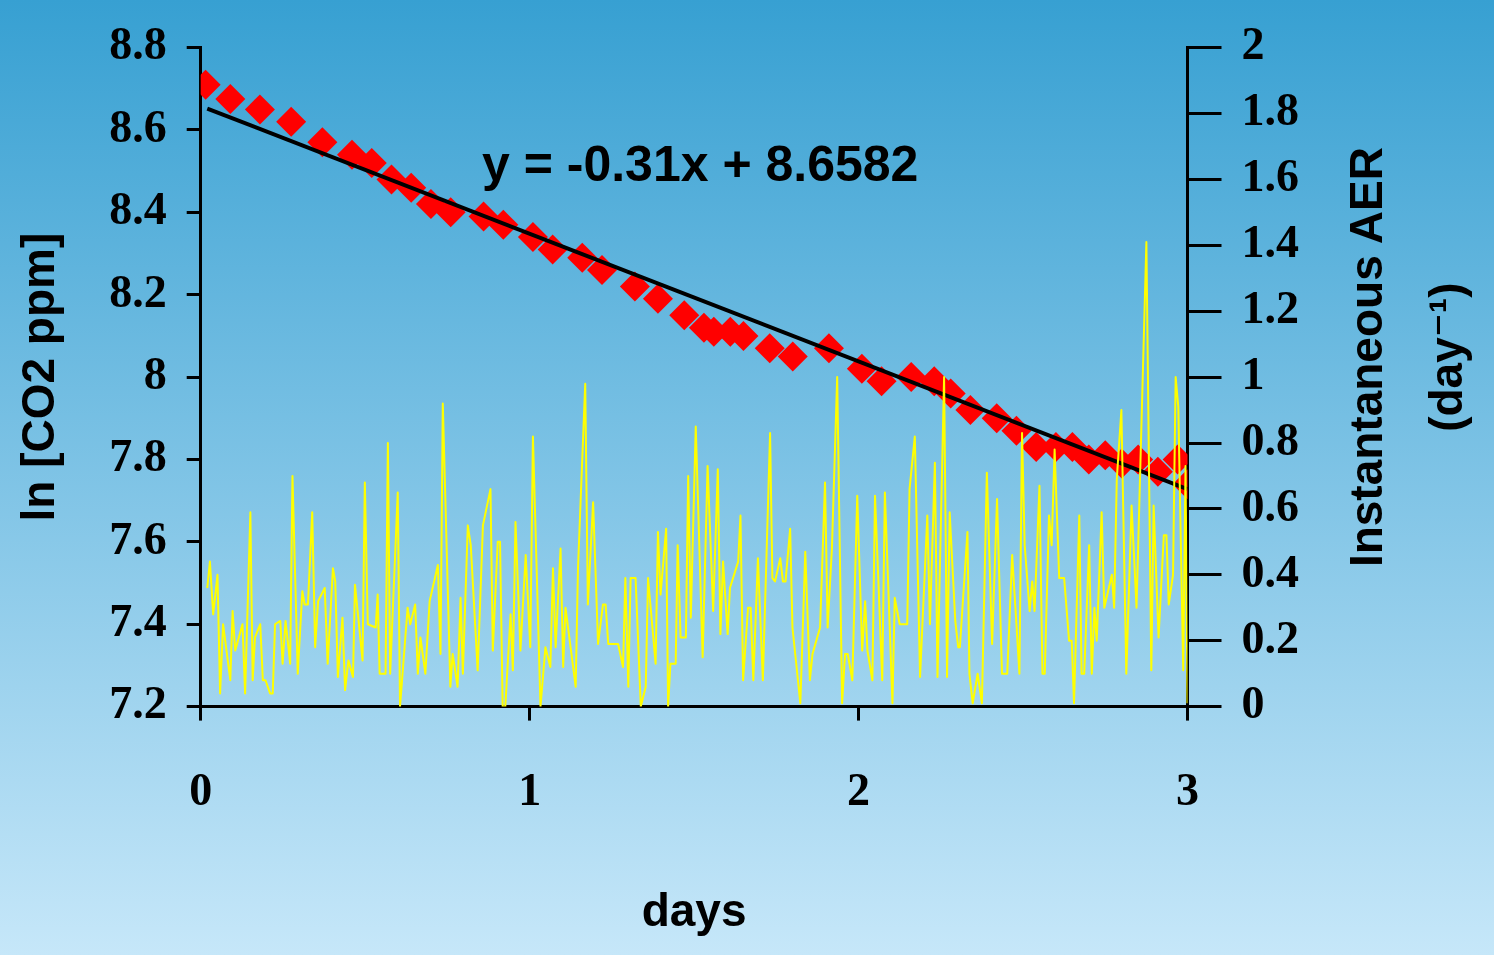  I want to click on y2-tick-label: 1.8, so click(1270, 110).